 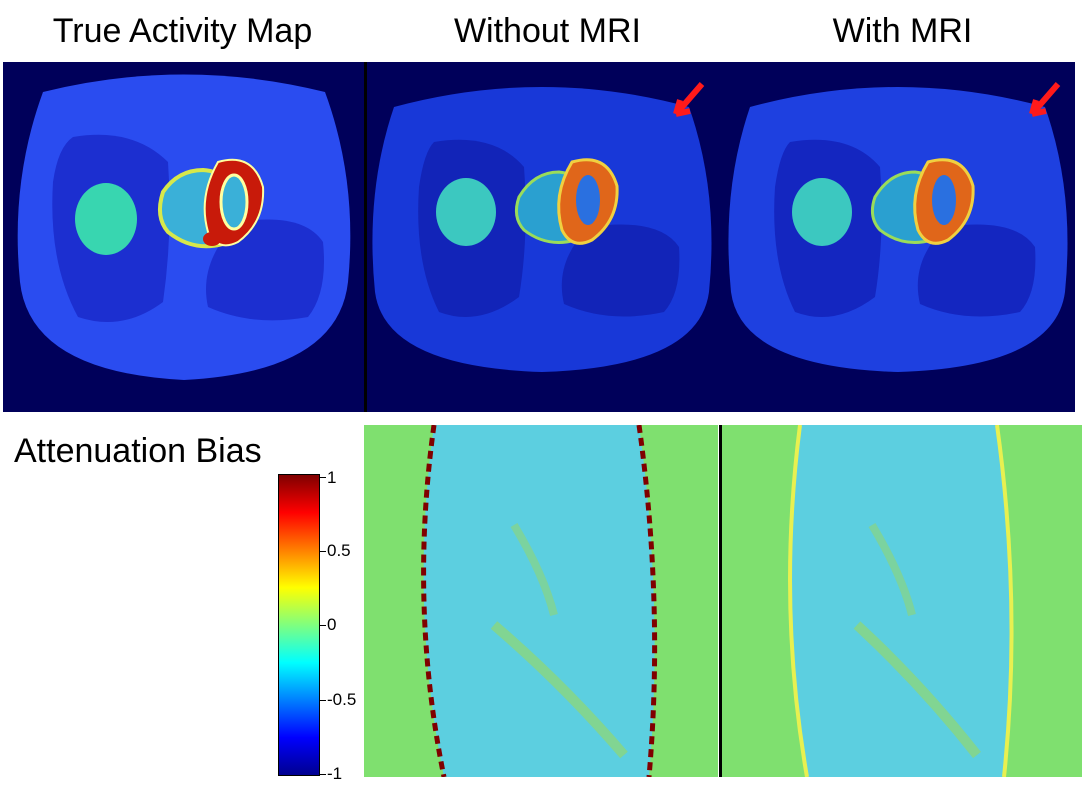 I want to click on colorbar-tick-label: 1, so click(x=332, y=477).